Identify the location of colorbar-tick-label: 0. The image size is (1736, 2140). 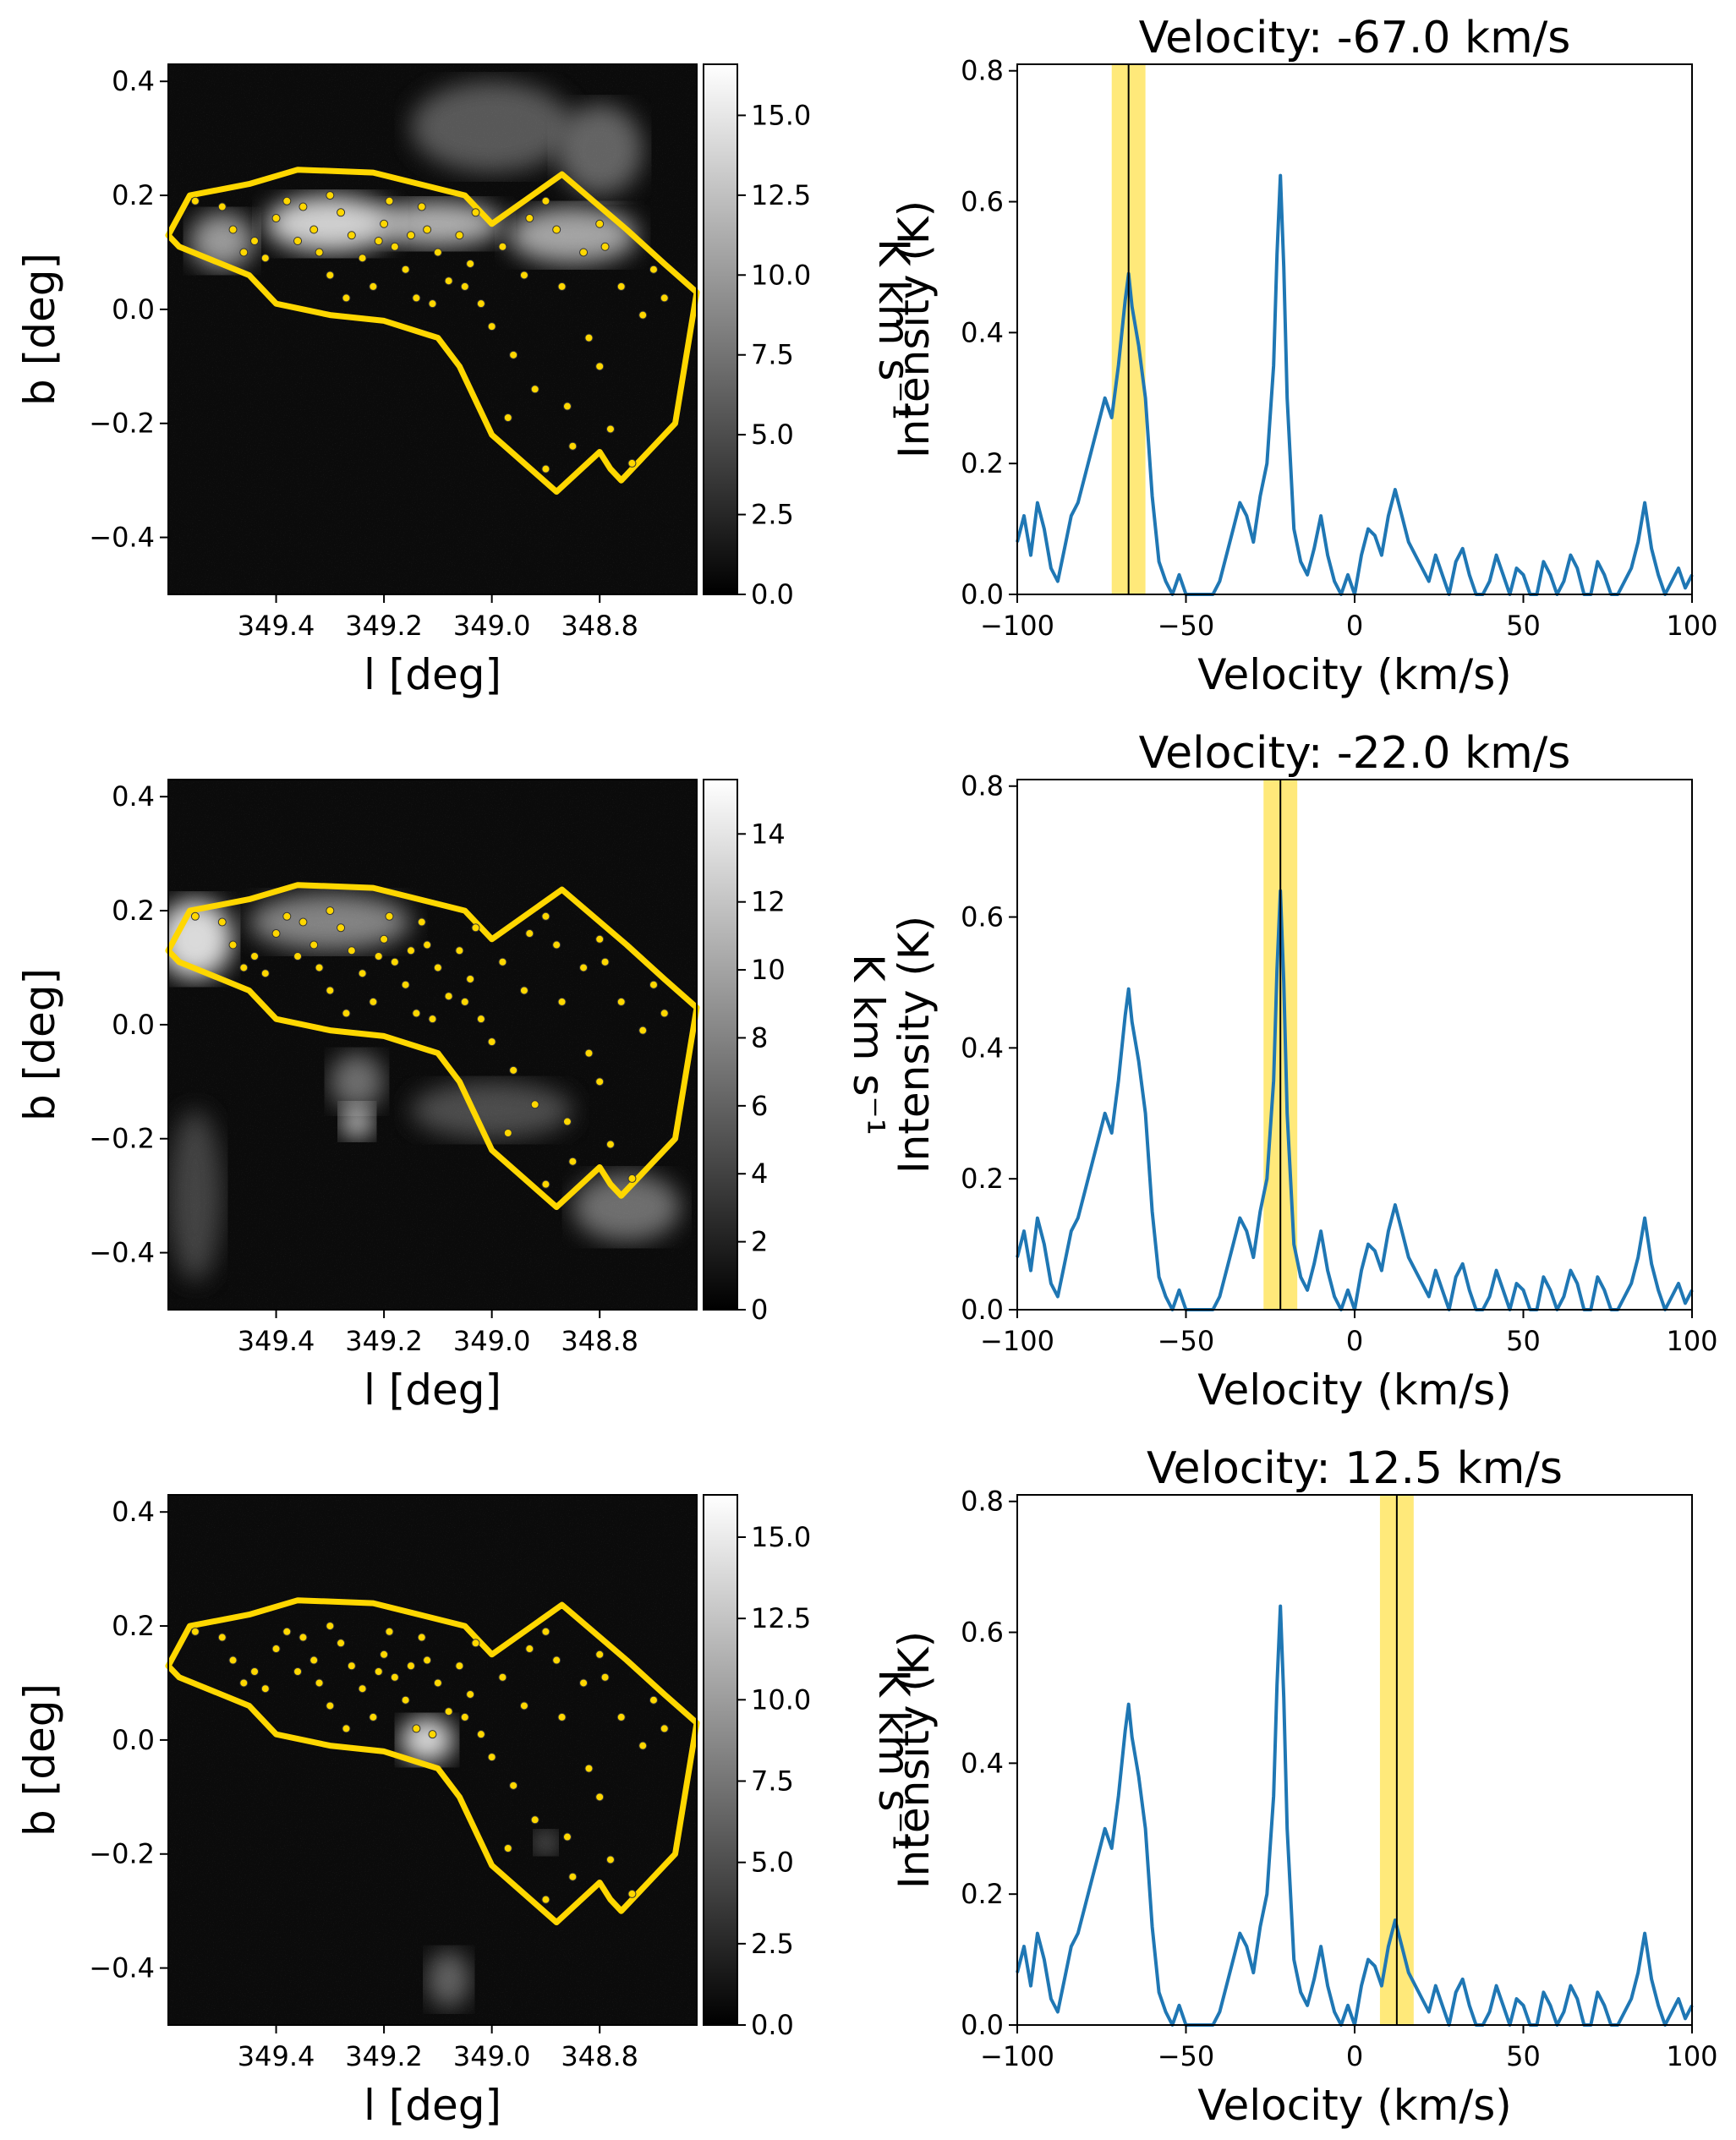
(759, 1310).